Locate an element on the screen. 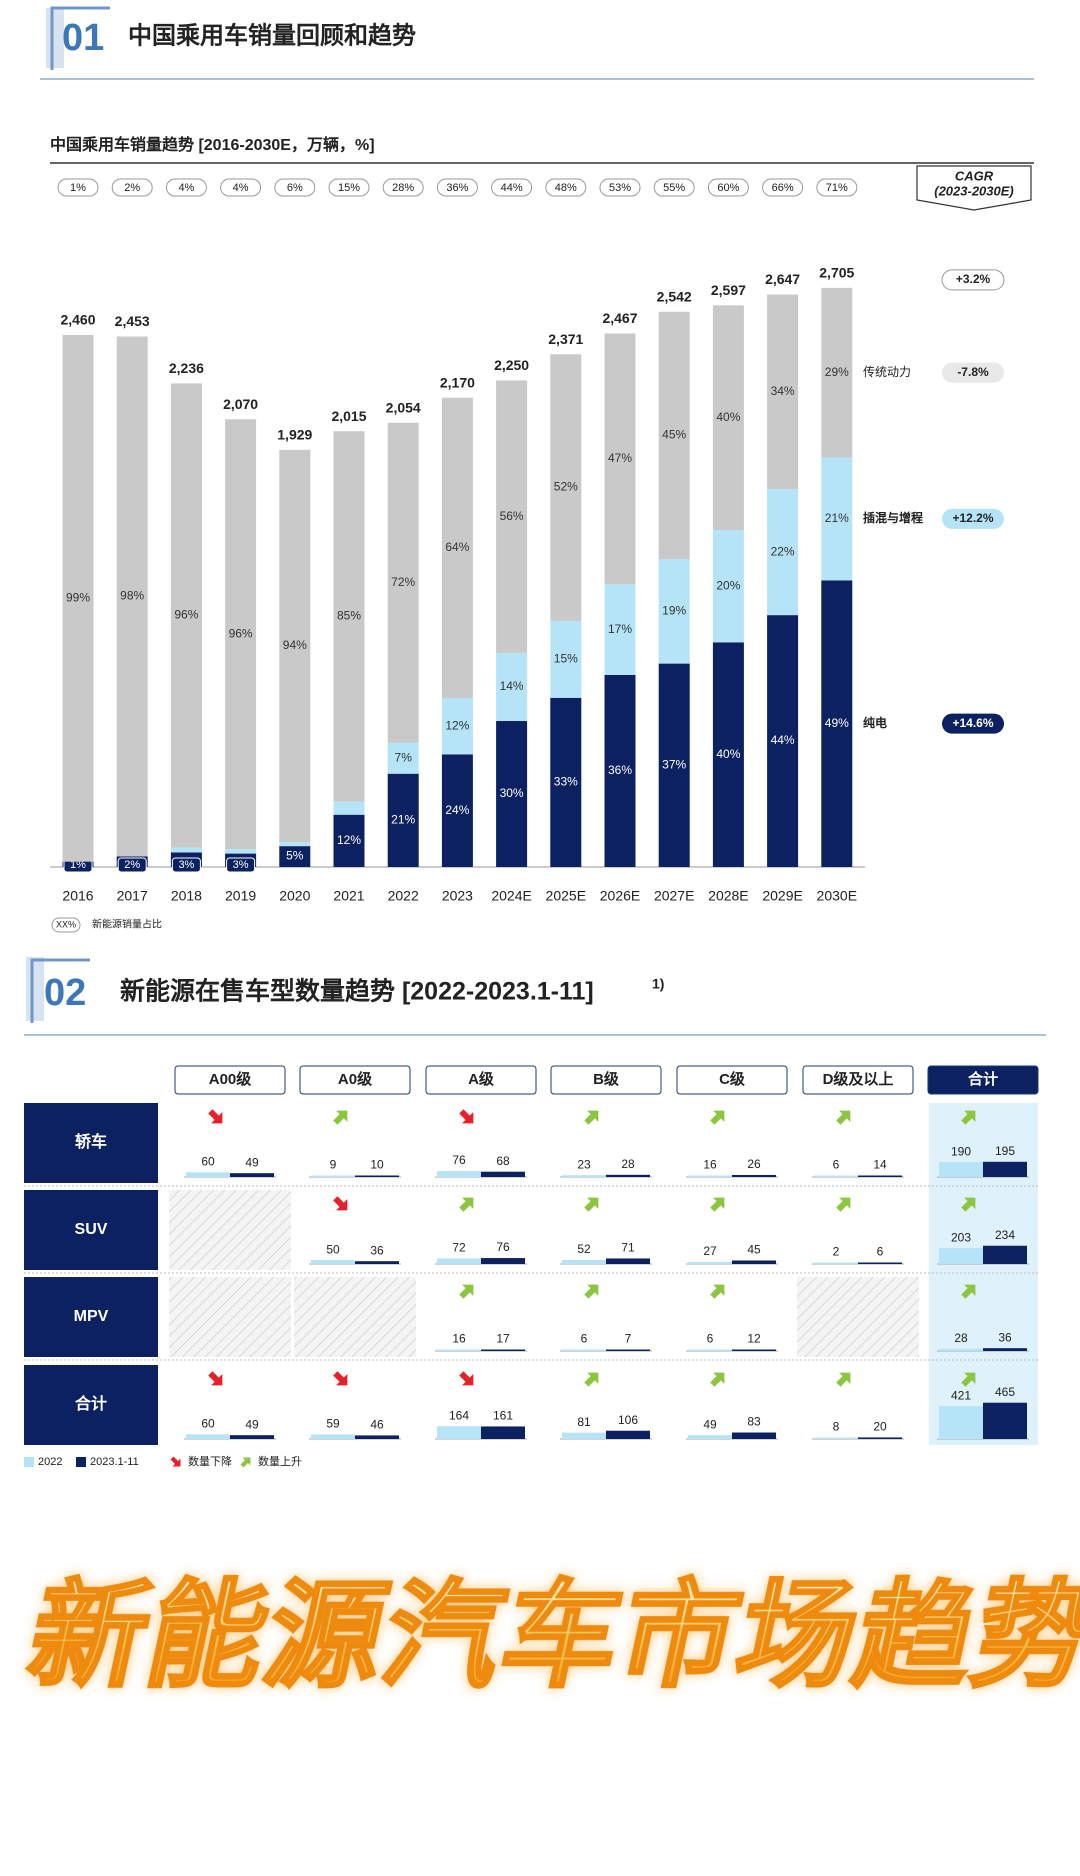 The image size is (1080, 1876). section-number: 01 is located at coordinates (83, 38).